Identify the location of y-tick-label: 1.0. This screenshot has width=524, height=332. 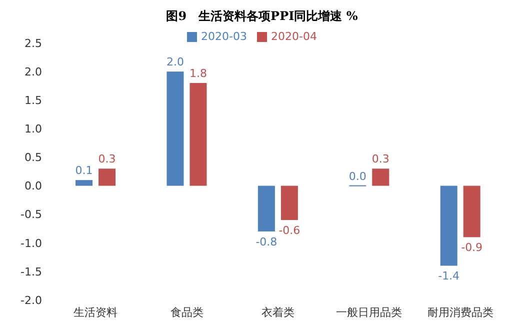
(33, 129).